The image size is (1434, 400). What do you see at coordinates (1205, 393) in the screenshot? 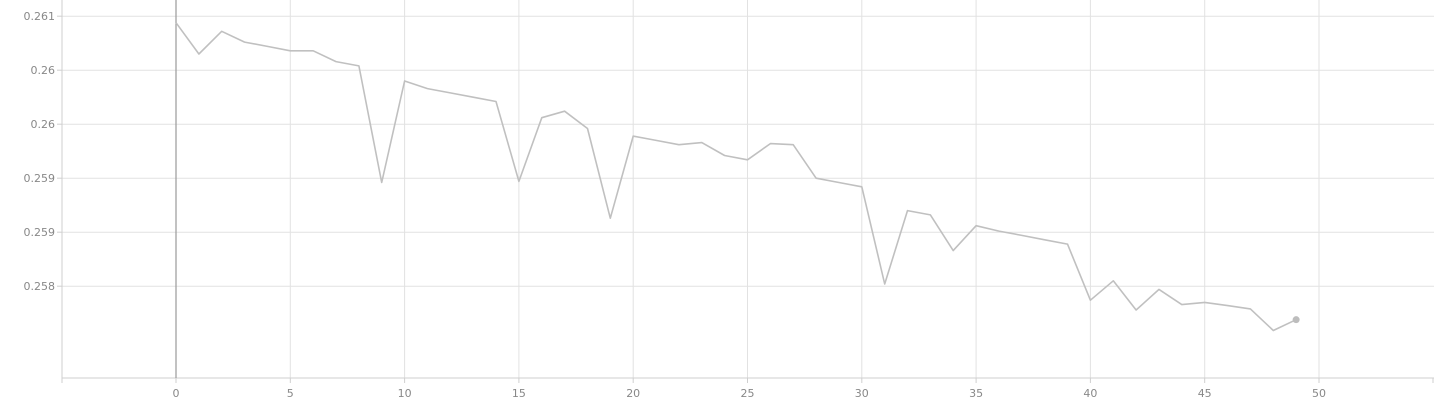
I see `x-tick-label: 45` at bounding box center [1205, 393].